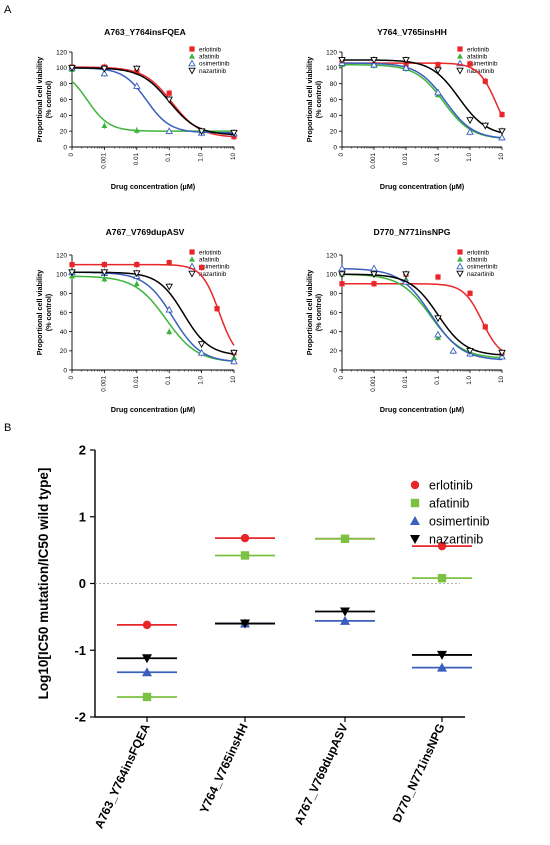 This screenshot has height=845, width=550. What do you see at coordinates (341, 378) in the screenshot?
I see `x-tick-label: 0` at bounding box center [341, 378].